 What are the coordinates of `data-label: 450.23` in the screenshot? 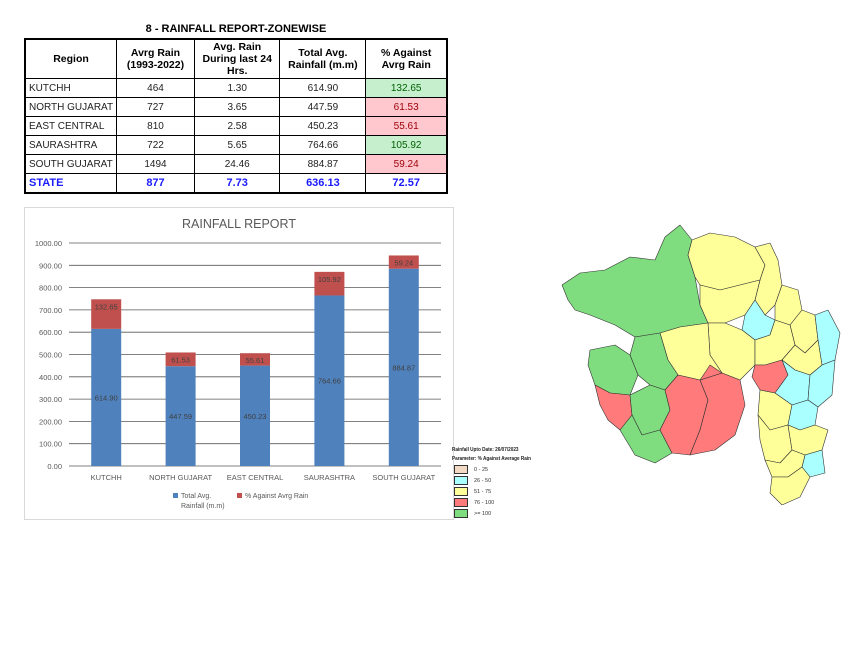 It's located at (255, 416).